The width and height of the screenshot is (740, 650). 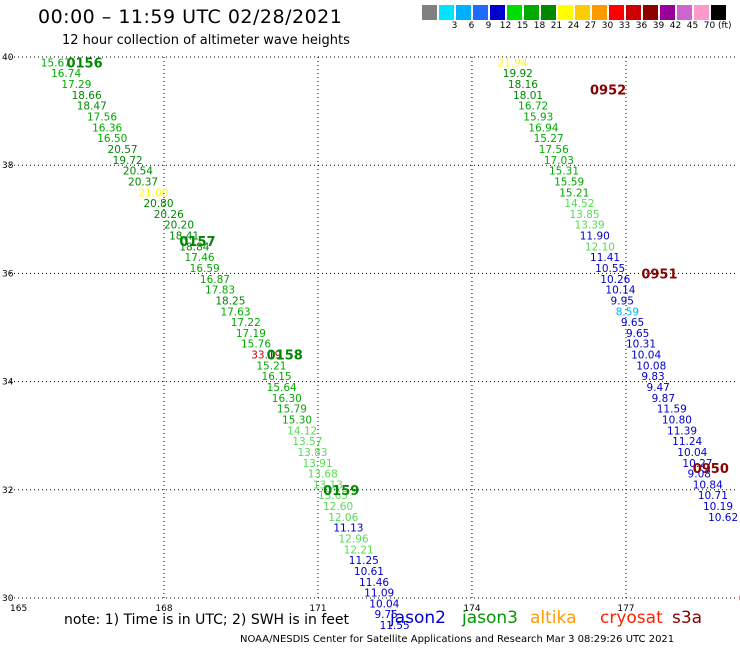 I want to click on time-label: 0156, so click(x=84, y=63).